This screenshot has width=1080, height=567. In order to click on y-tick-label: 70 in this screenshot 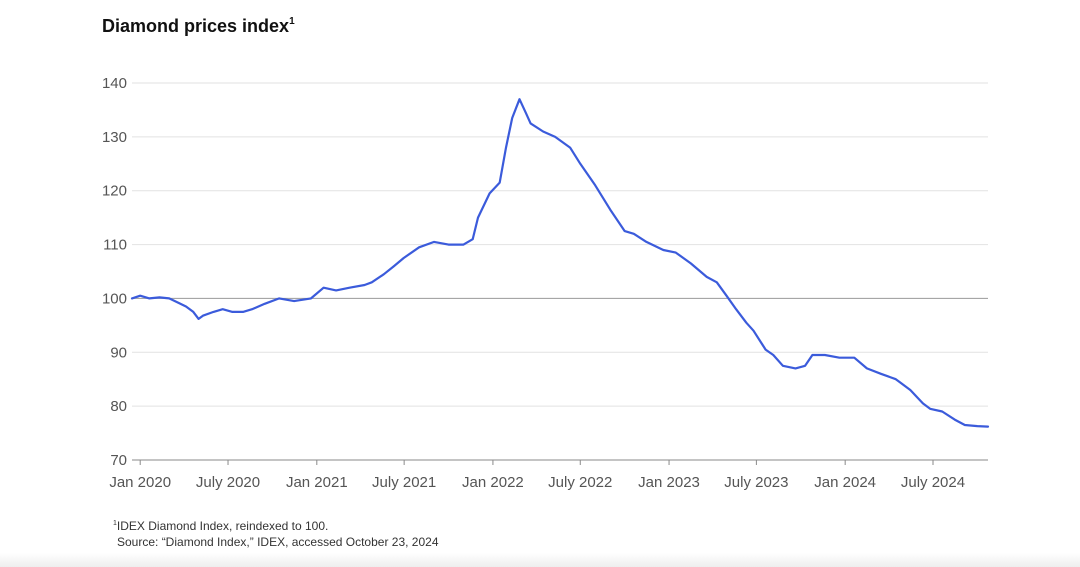, I will do `click(118, 460)`.